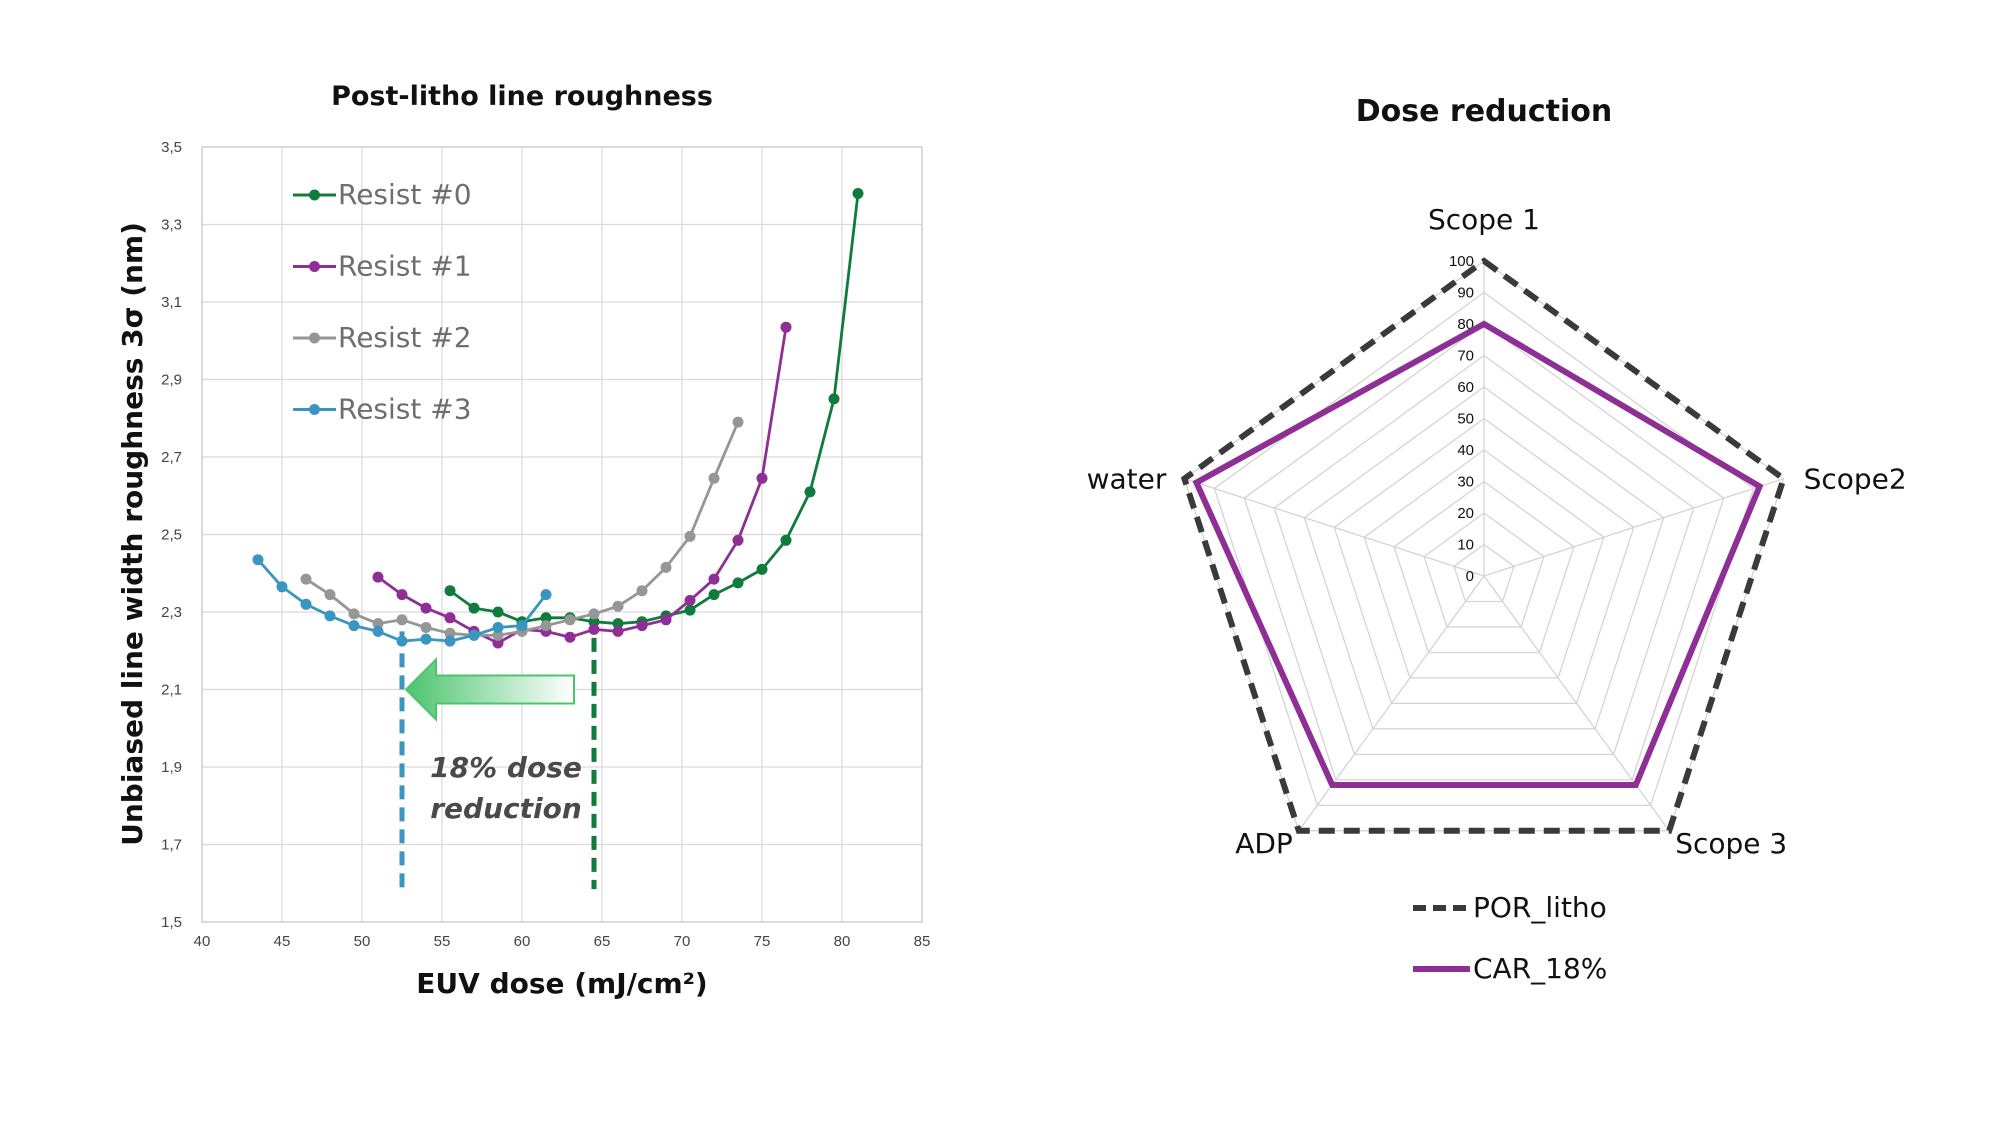  Describe the element at coordinates (171, 612) in the screenshot. I see `y-tick-label: 2,3` at that location.